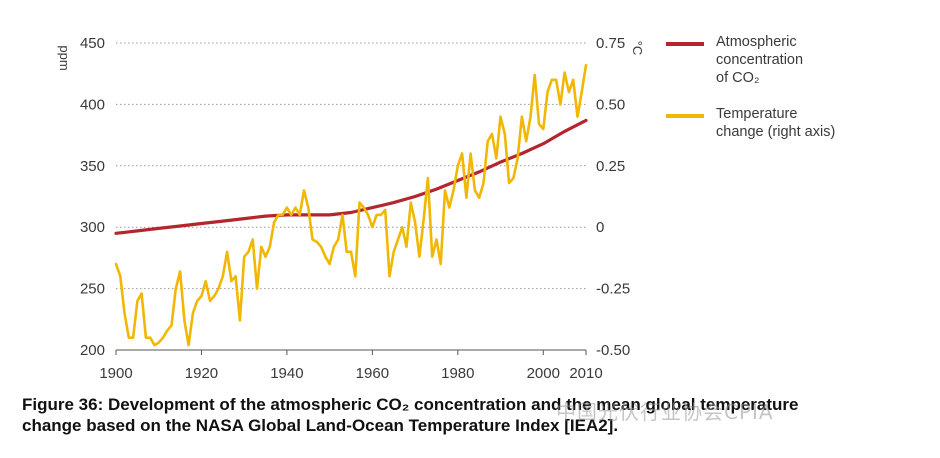 Image resolution: width=940 pixels, height=458 pixels. What do you see at coordinates (92, 104) in the screenshot?
I see `left-tick-label: 400` at bounding box center [92, 104].